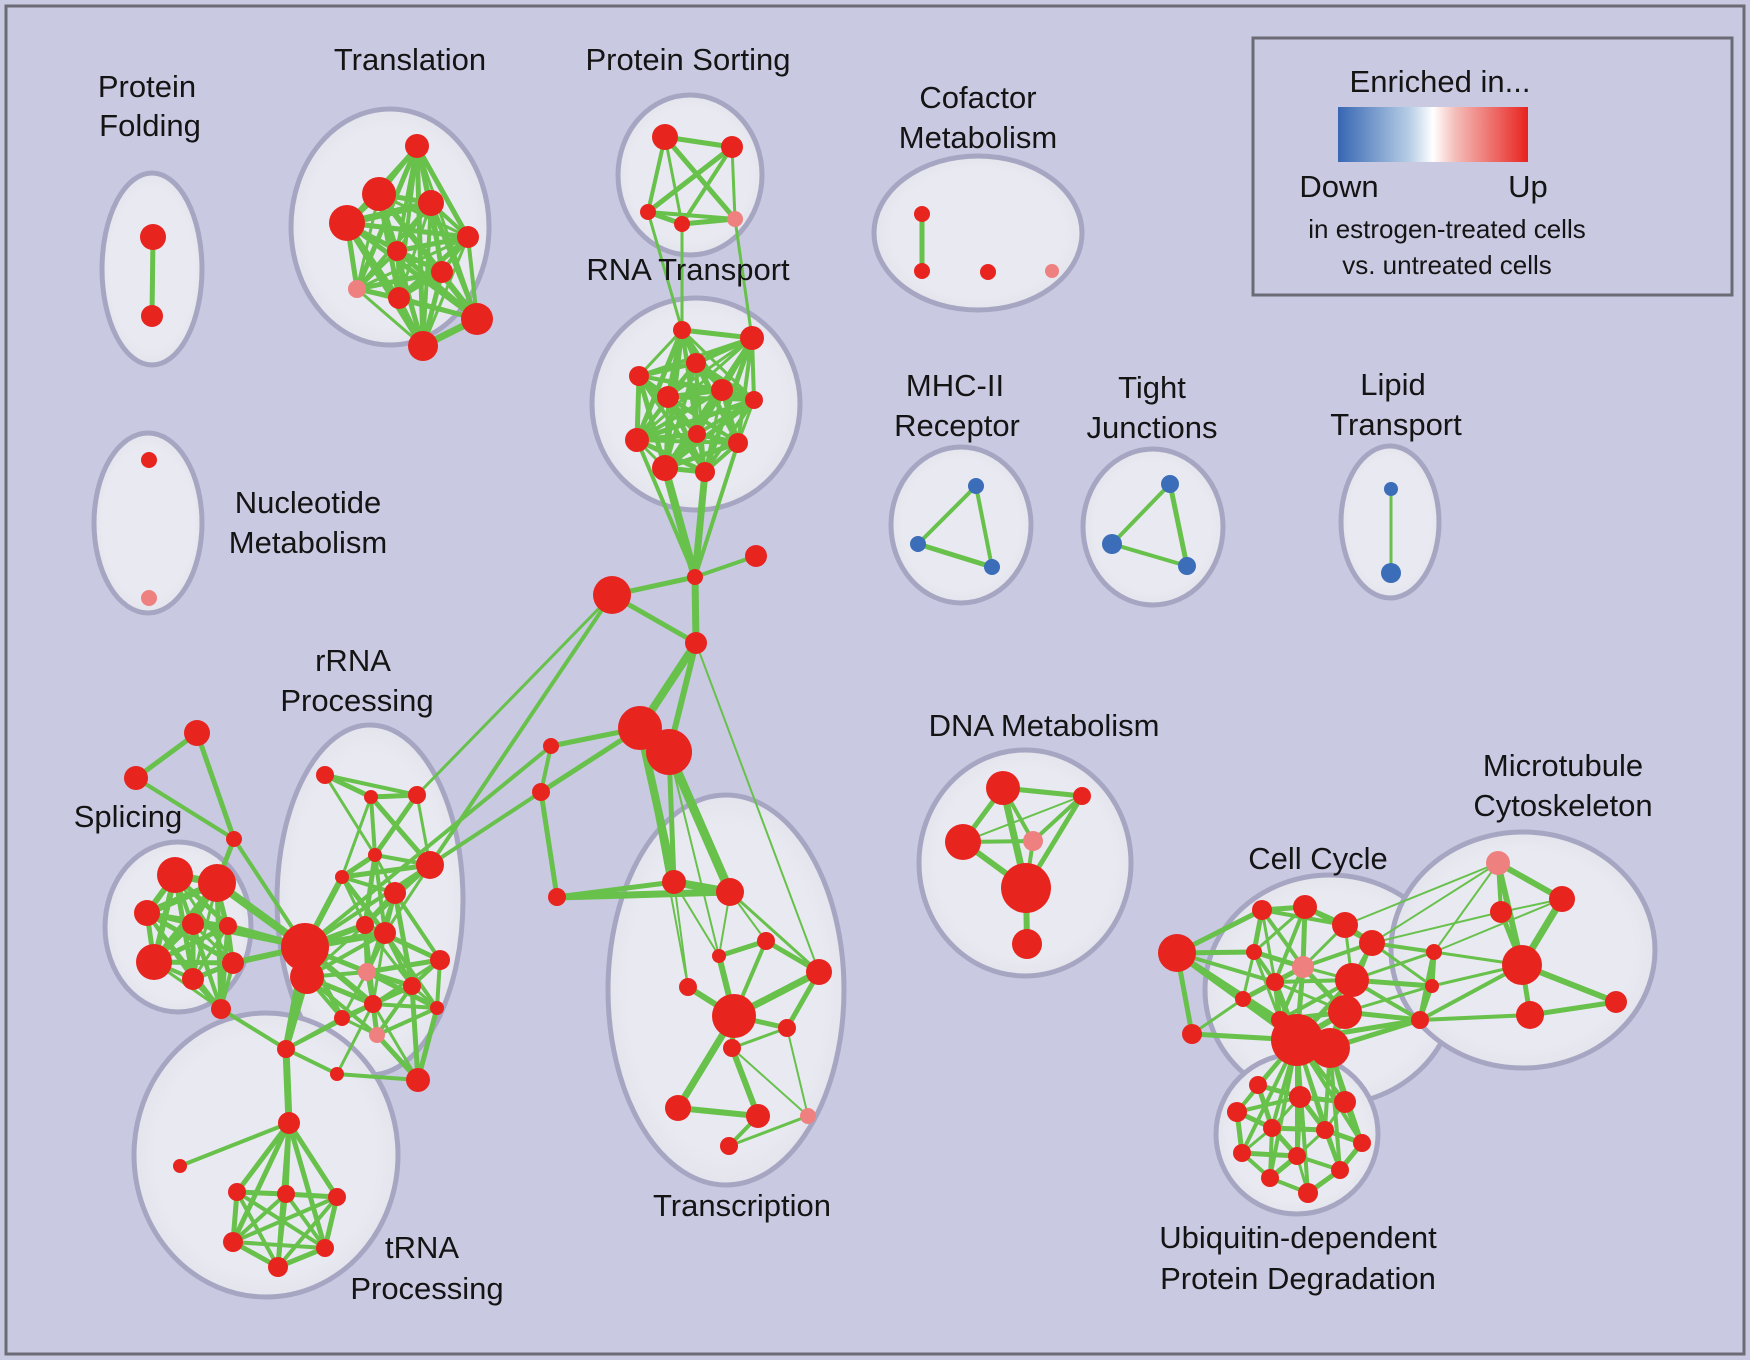  I want to click on cluster-label-rrna_processing: rRNA, so click(353, 660).